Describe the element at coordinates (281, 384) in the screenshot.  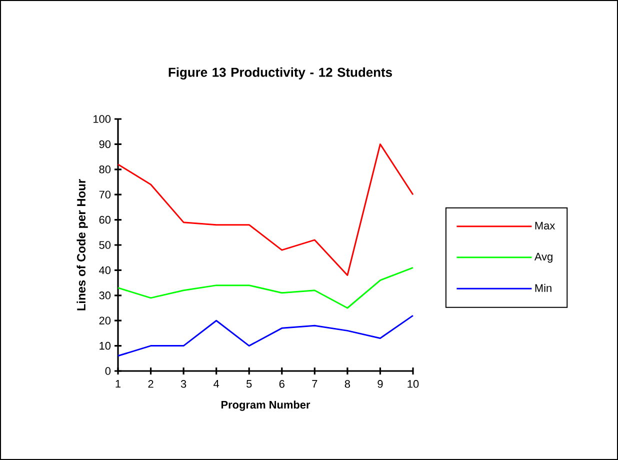
I see `x-tick-label: 6` at that location.